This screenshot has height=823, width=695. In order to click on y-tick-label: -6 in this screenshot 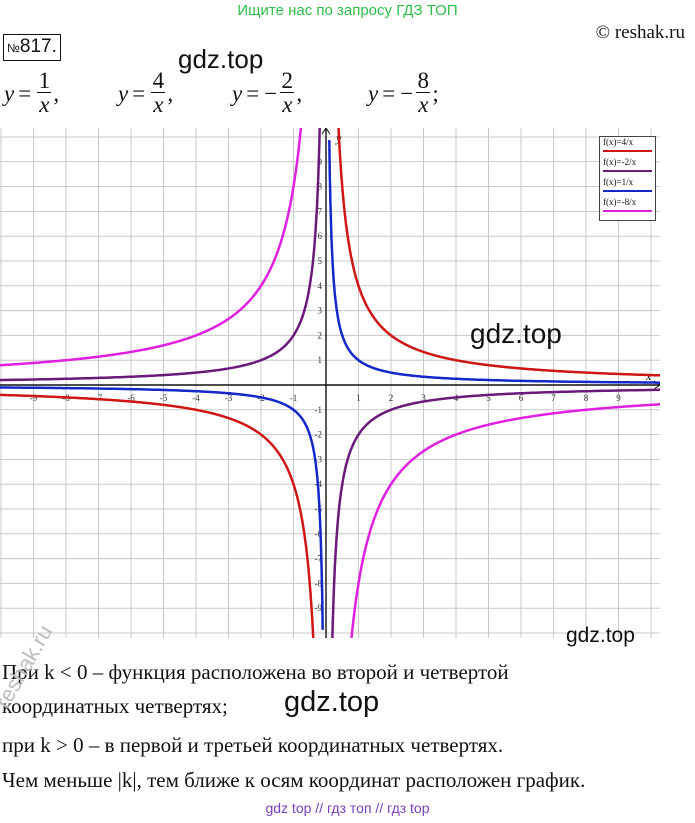, I will do `click(319, 534)`.